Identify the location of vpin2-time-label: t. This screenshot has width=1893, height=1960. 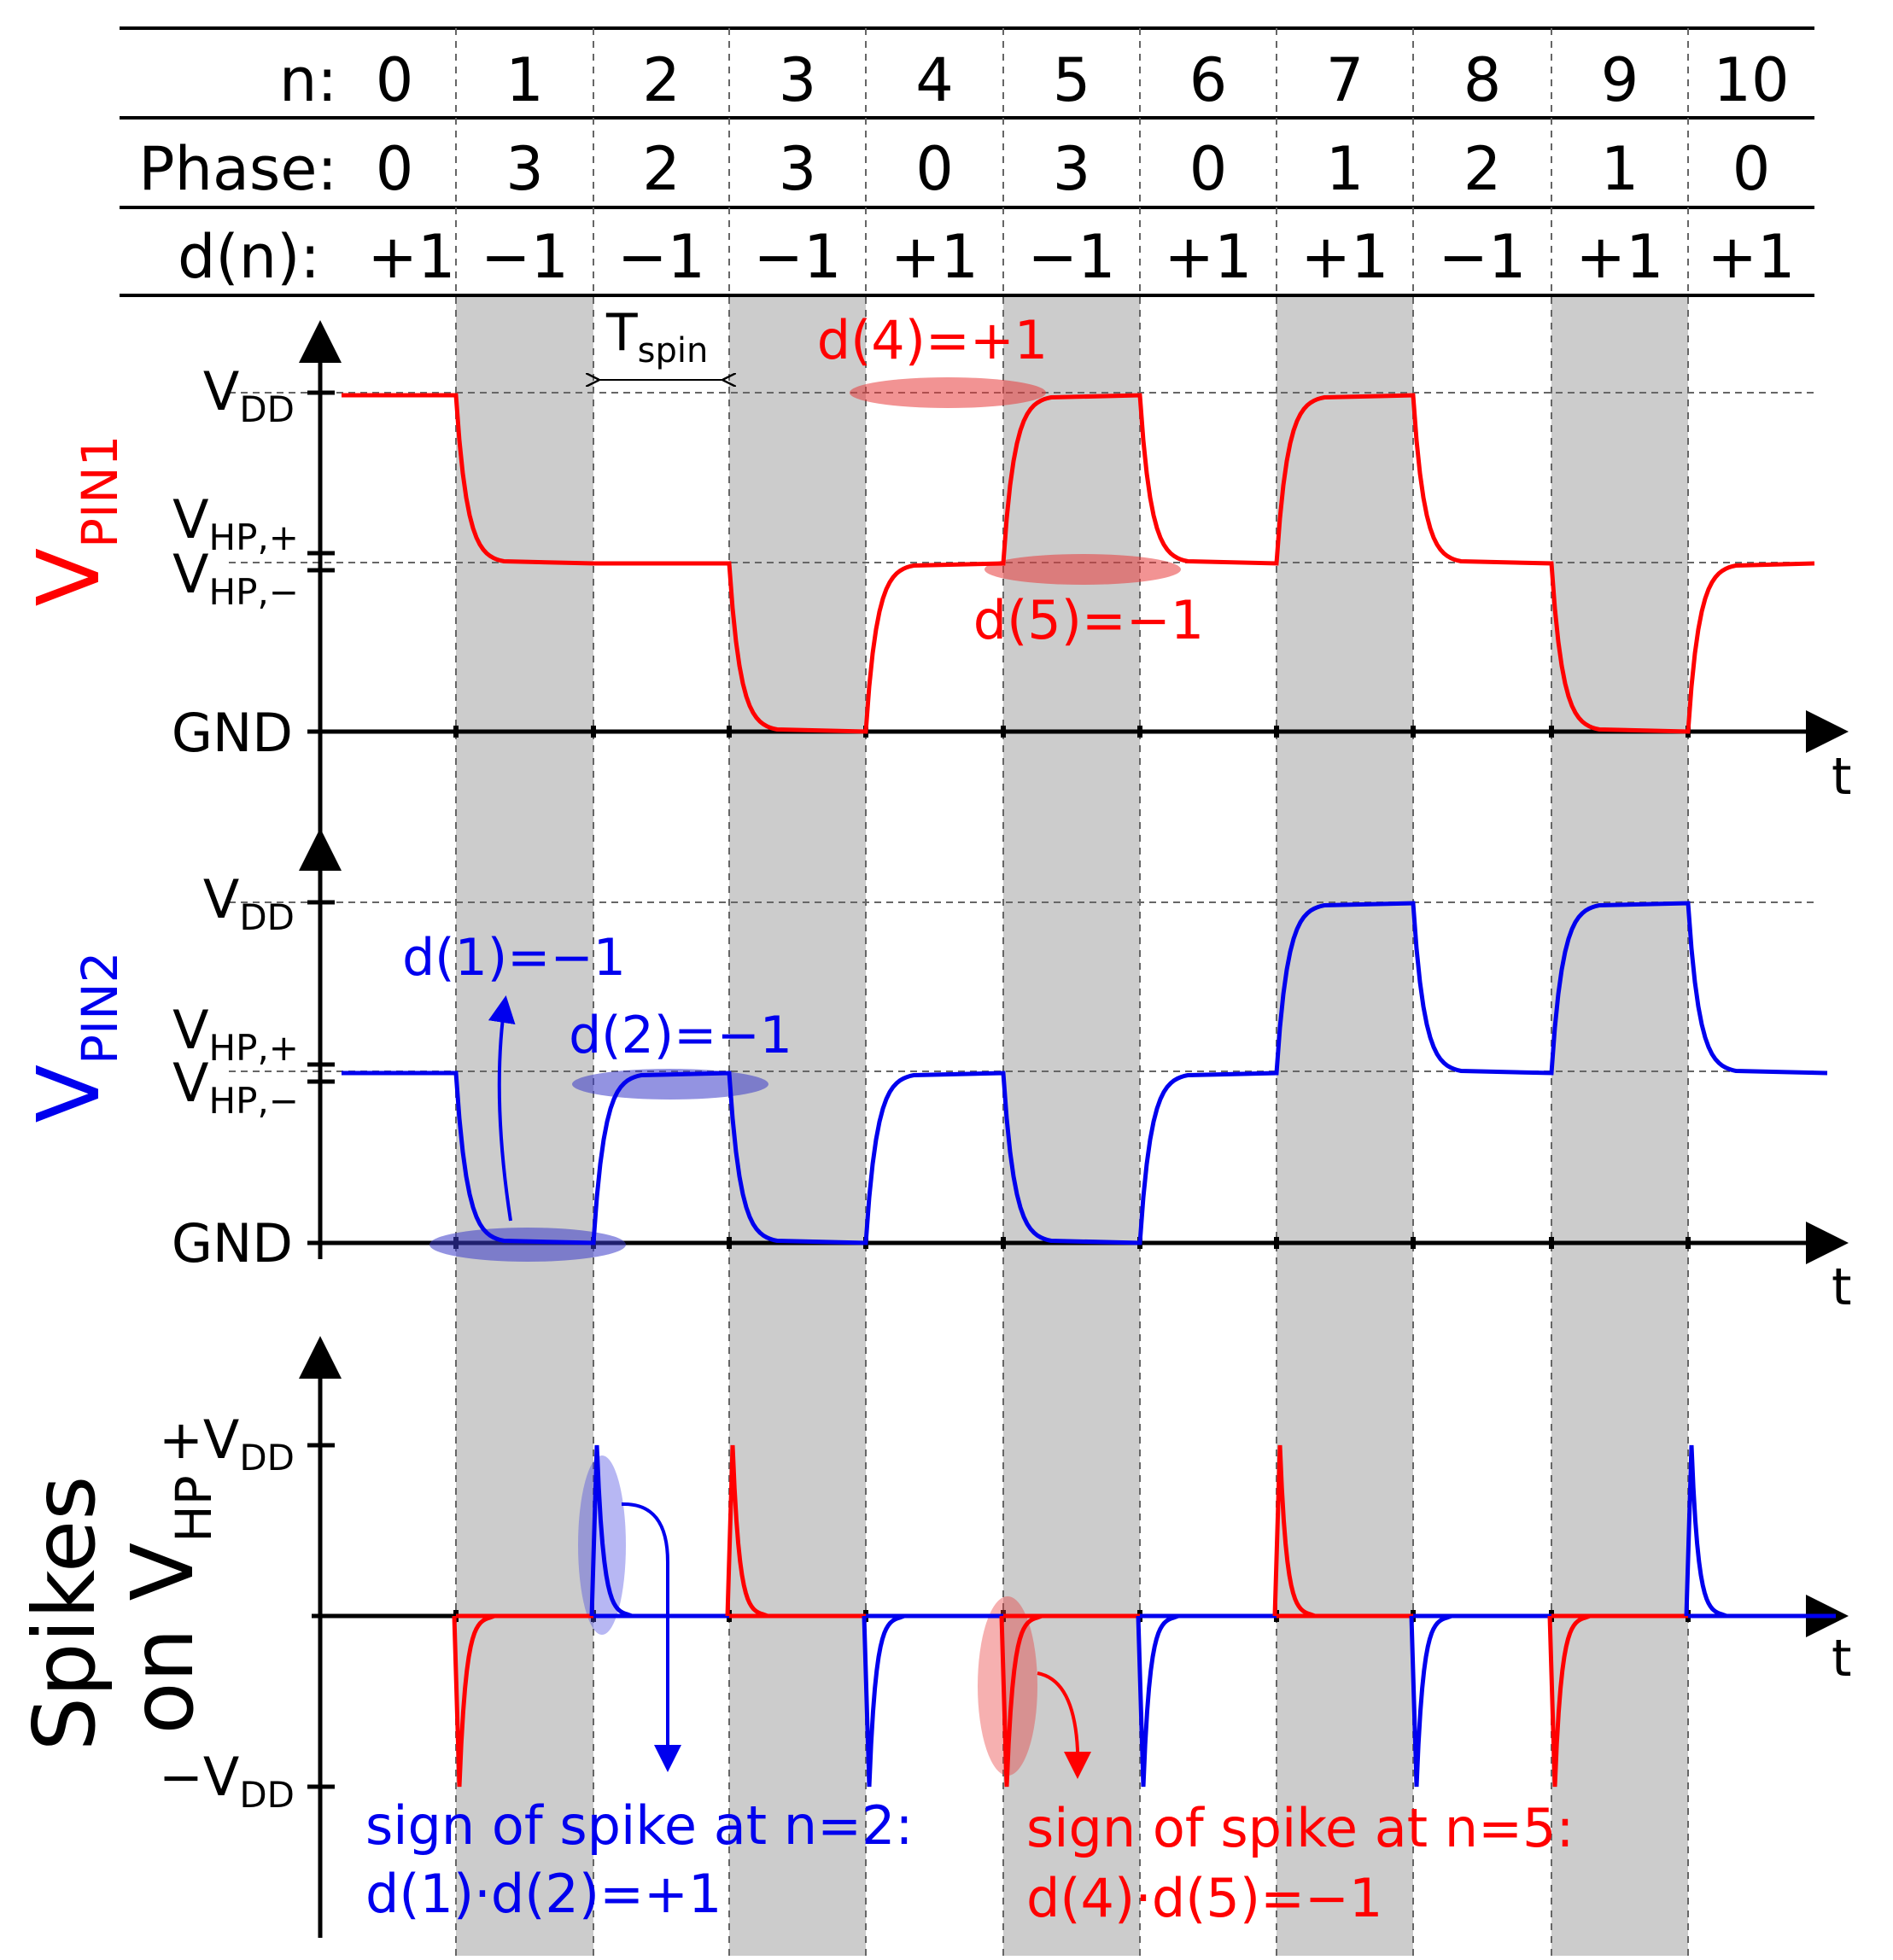
(1842, 1287).